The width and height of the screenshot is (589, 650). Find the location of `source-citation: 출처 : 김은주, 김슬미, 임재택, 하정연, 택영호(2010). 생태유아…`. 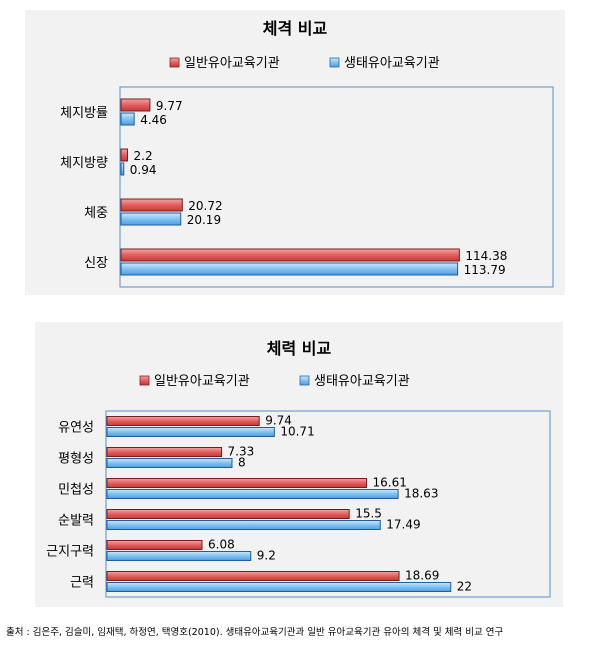

source-citation: 출처 : 김은주, 김슬미, 임재택, 하정연, 택영호(2010). 생태유아… is located at coordinates (255, 632).